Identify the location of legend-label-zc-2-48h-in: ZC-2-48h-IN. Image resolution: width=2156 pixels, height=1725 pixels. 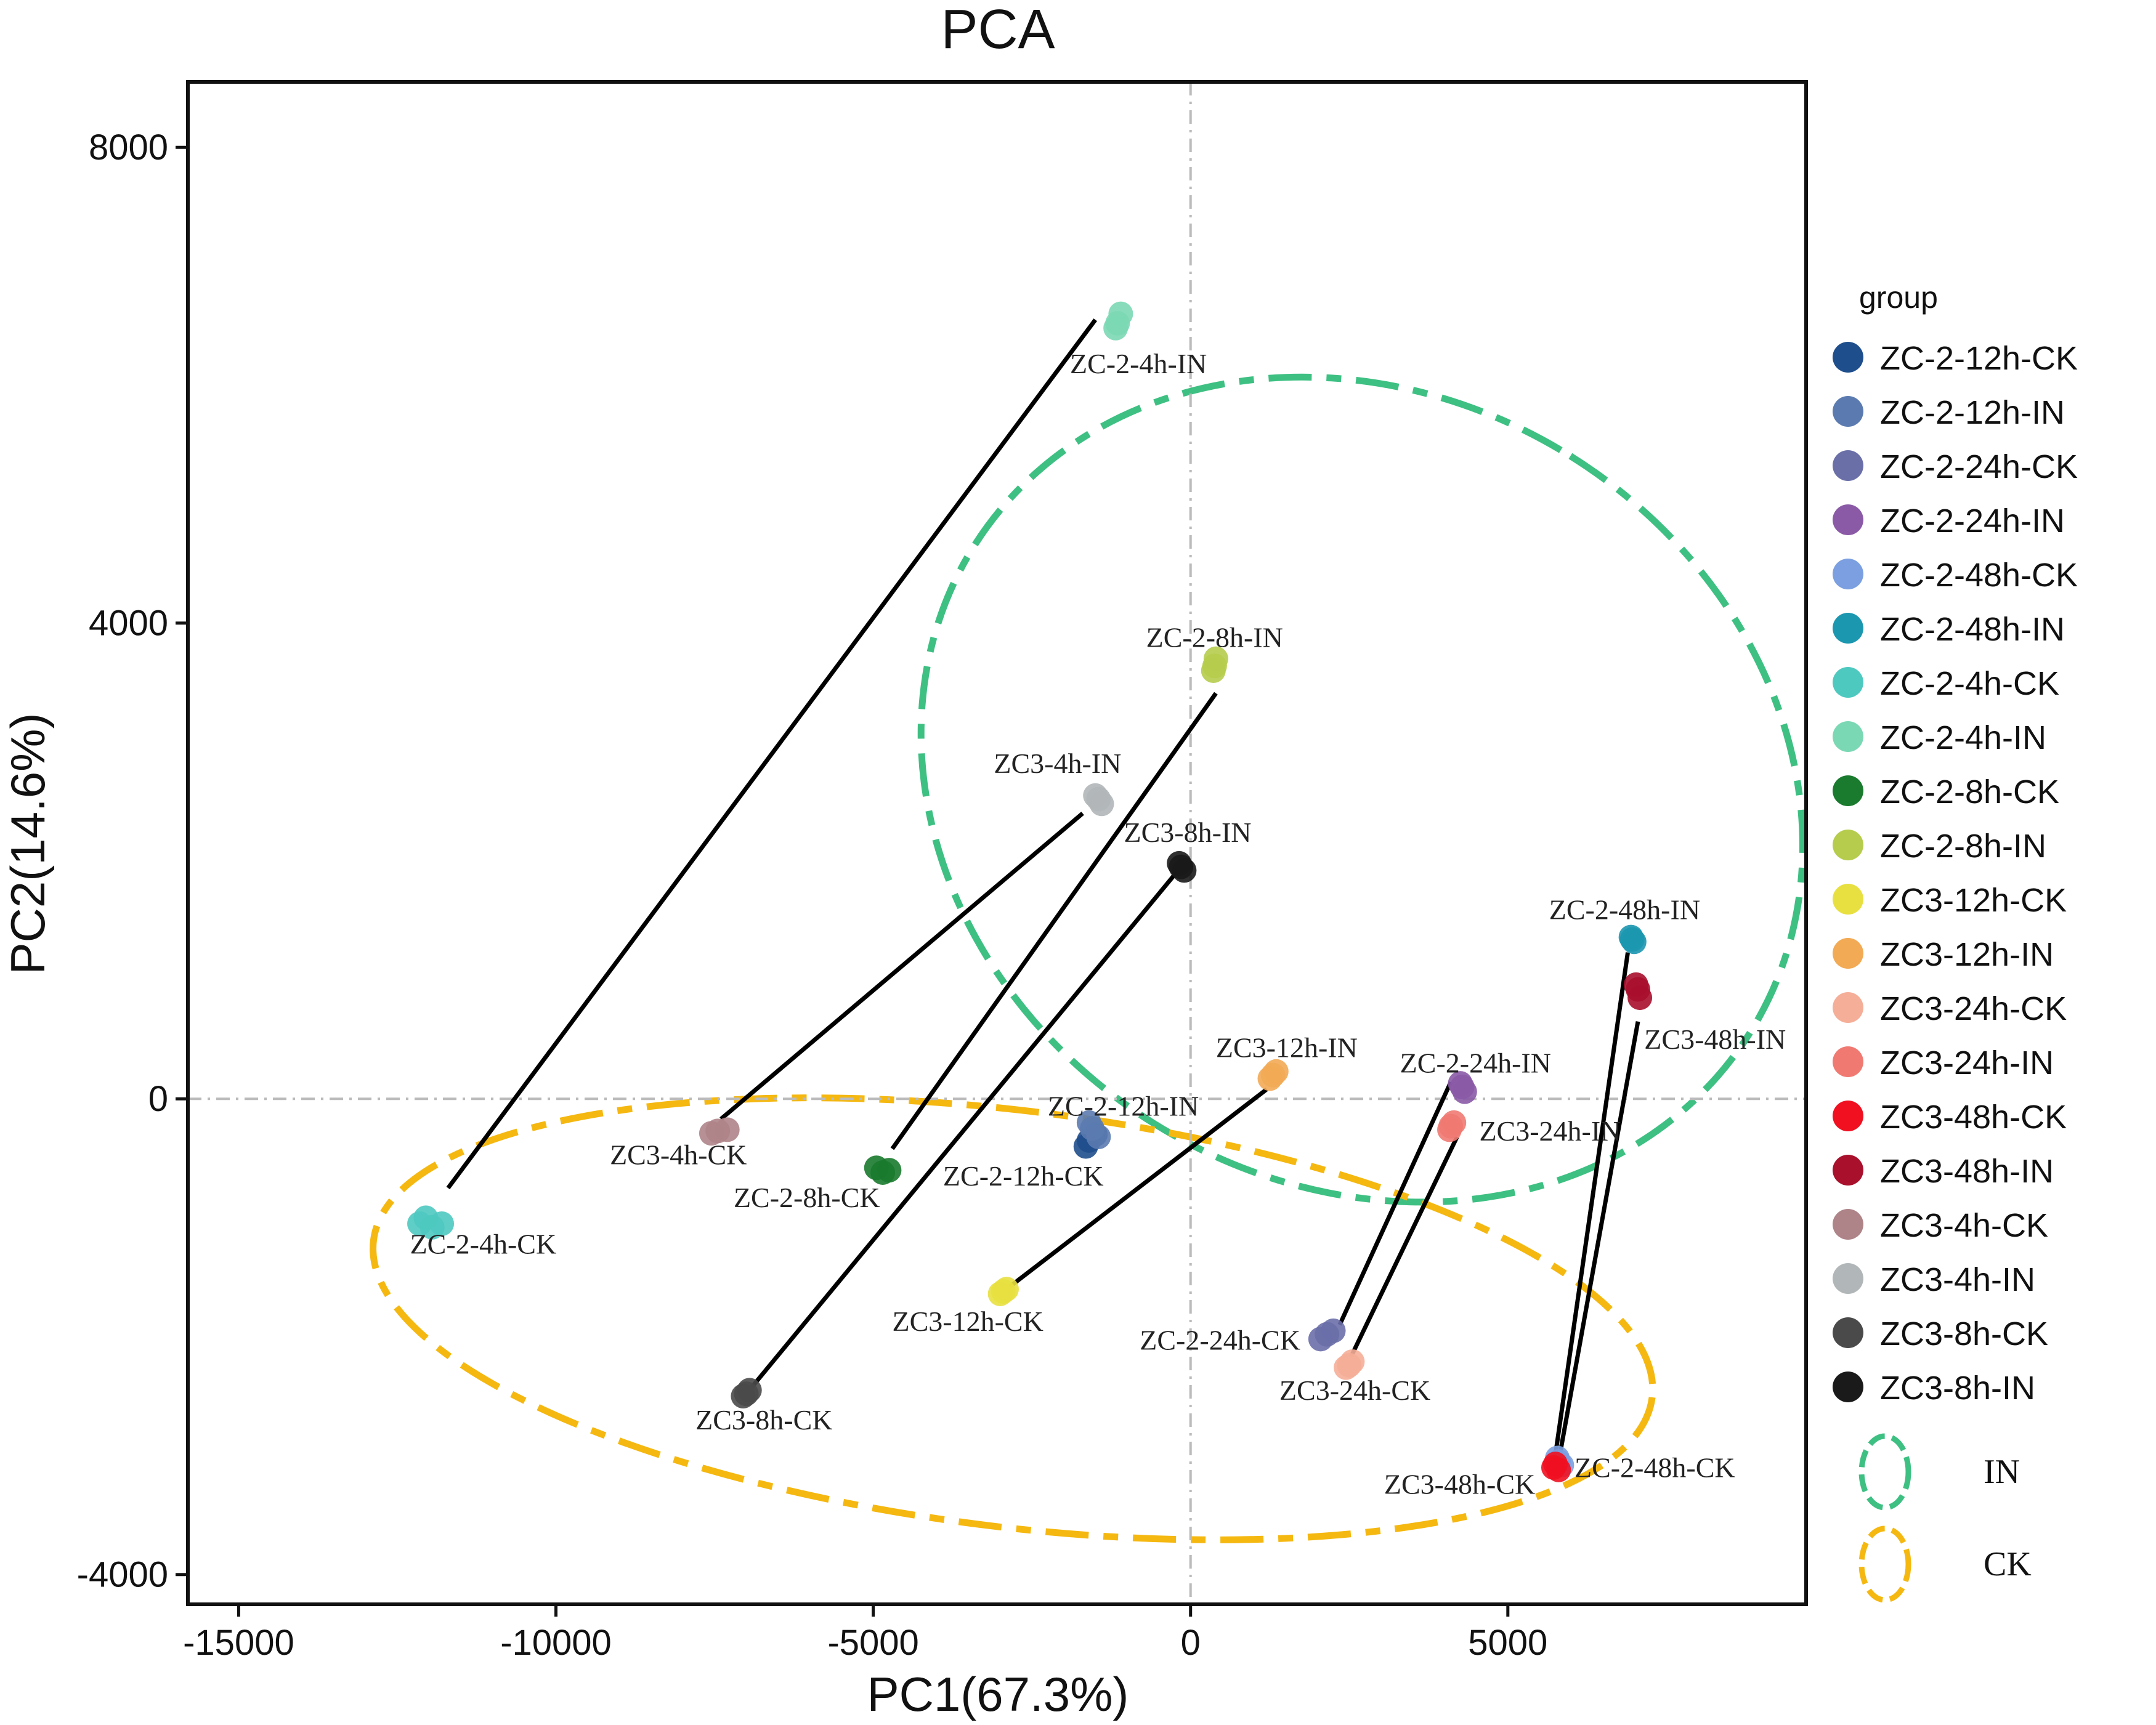
(1972, 629).